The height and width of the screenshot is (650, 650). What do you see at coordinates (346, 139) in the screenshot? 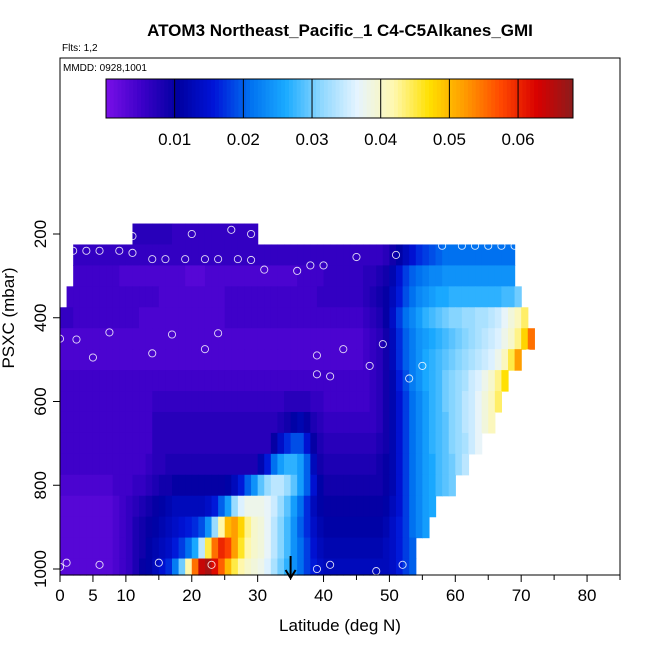
I see `colorbar-tick-labels: 0.01 0.02 0.03 0.04 0.05 0.06` at bounding box center [346, 139].